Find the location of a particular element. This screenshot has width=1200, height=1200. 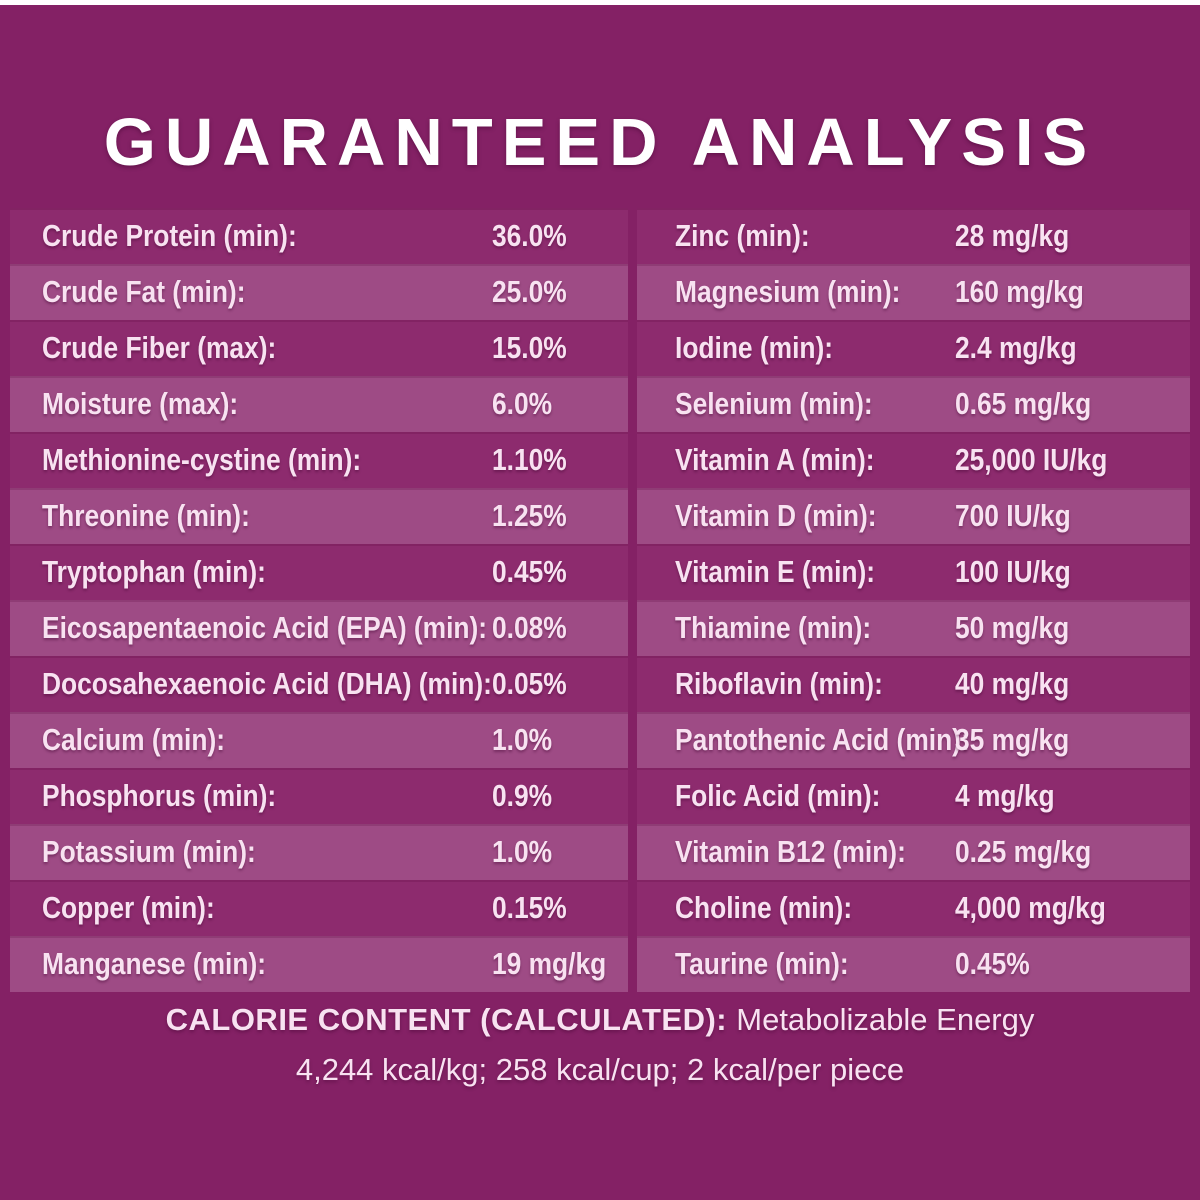

nutrient-value: 160 mg/kg is located at coordinates (1019, 291).